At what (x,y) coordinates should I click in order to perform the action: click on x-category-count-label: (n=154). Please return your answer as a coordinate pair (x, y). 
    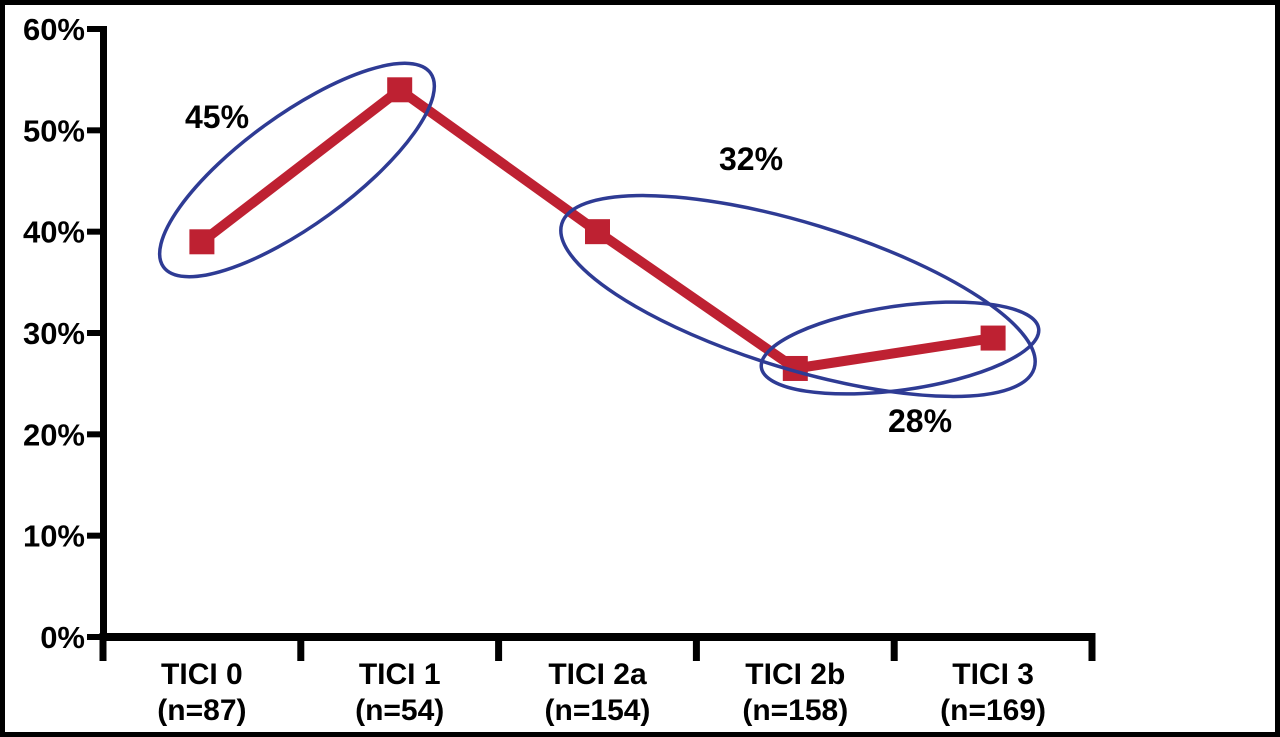
    Looking at the image, I should click on (598, 710).